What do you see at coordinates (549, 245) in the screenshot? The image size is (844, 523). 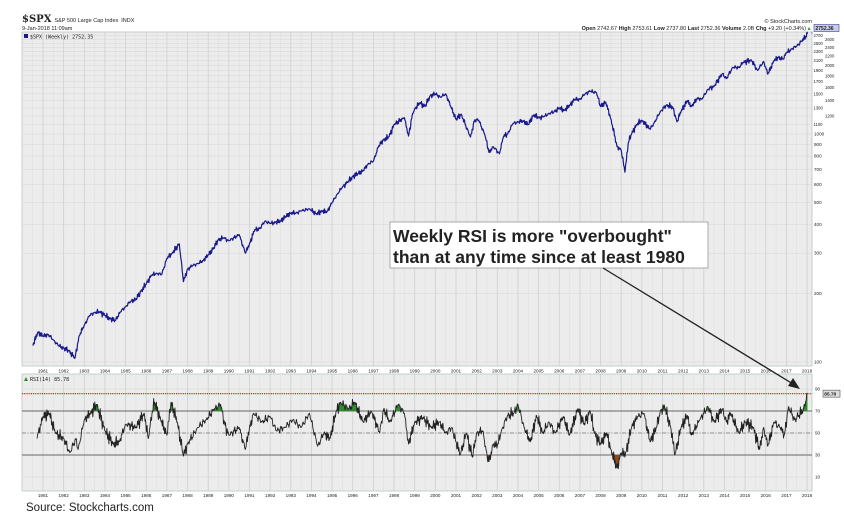 I see `annotation-box` at bounding box center [549, 245].